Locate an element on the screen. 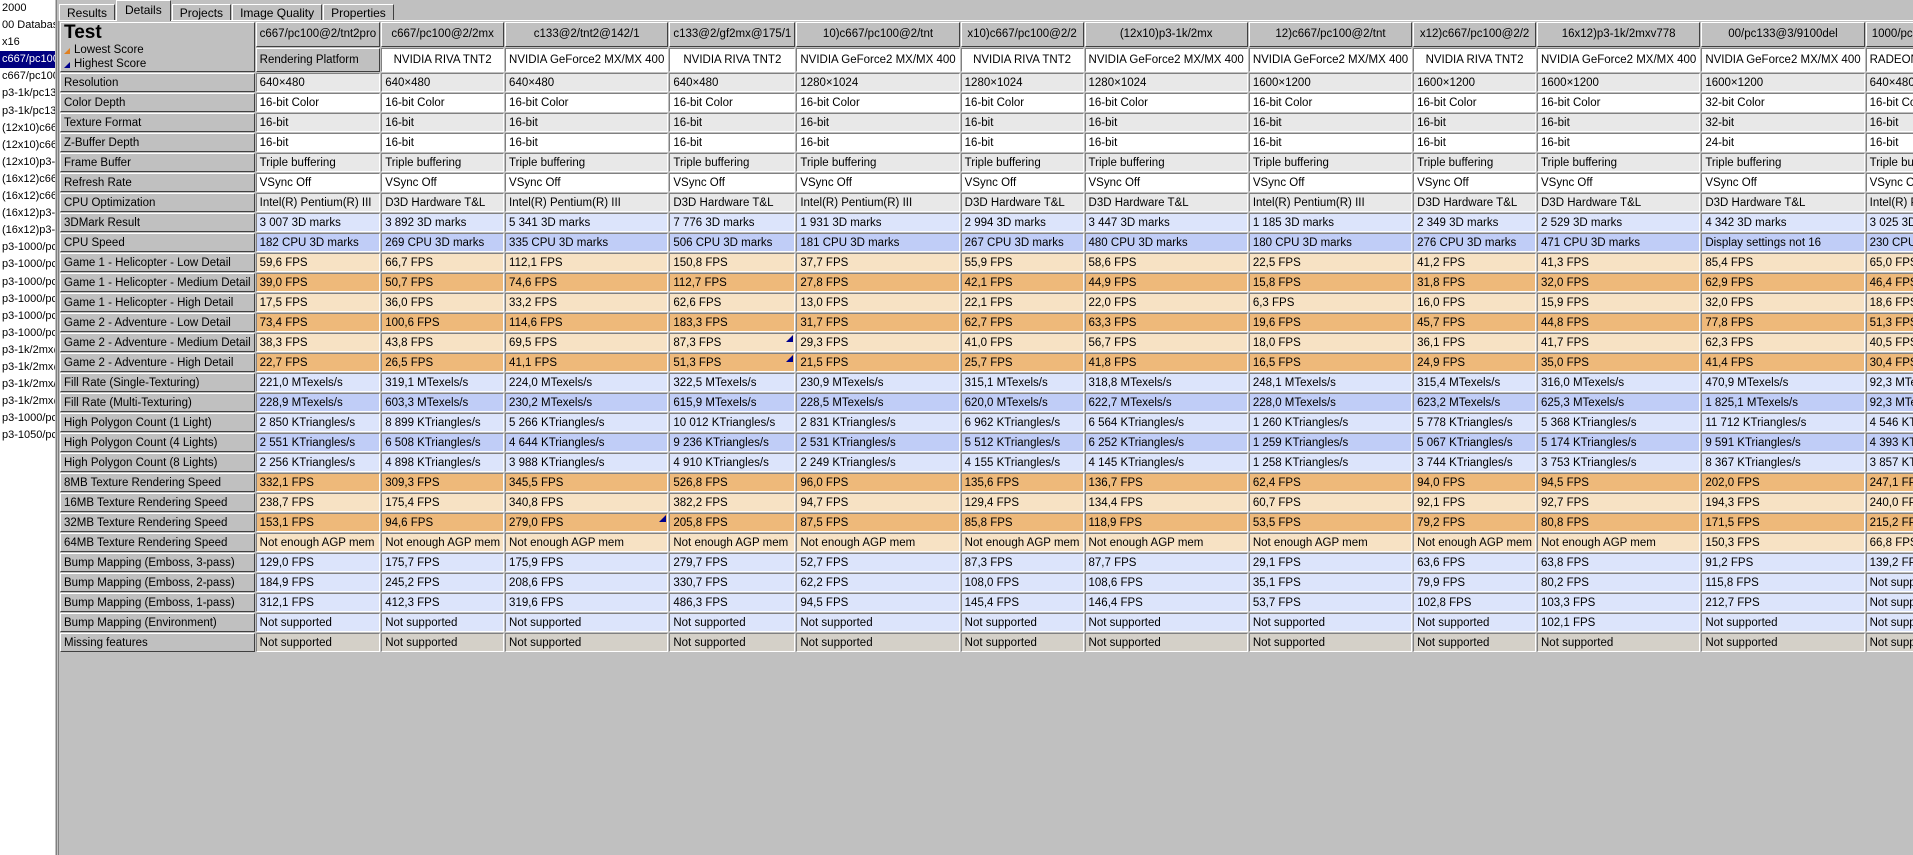  data-cell: 3 857 KTriangles/s is located at coordinates (1889, 462).